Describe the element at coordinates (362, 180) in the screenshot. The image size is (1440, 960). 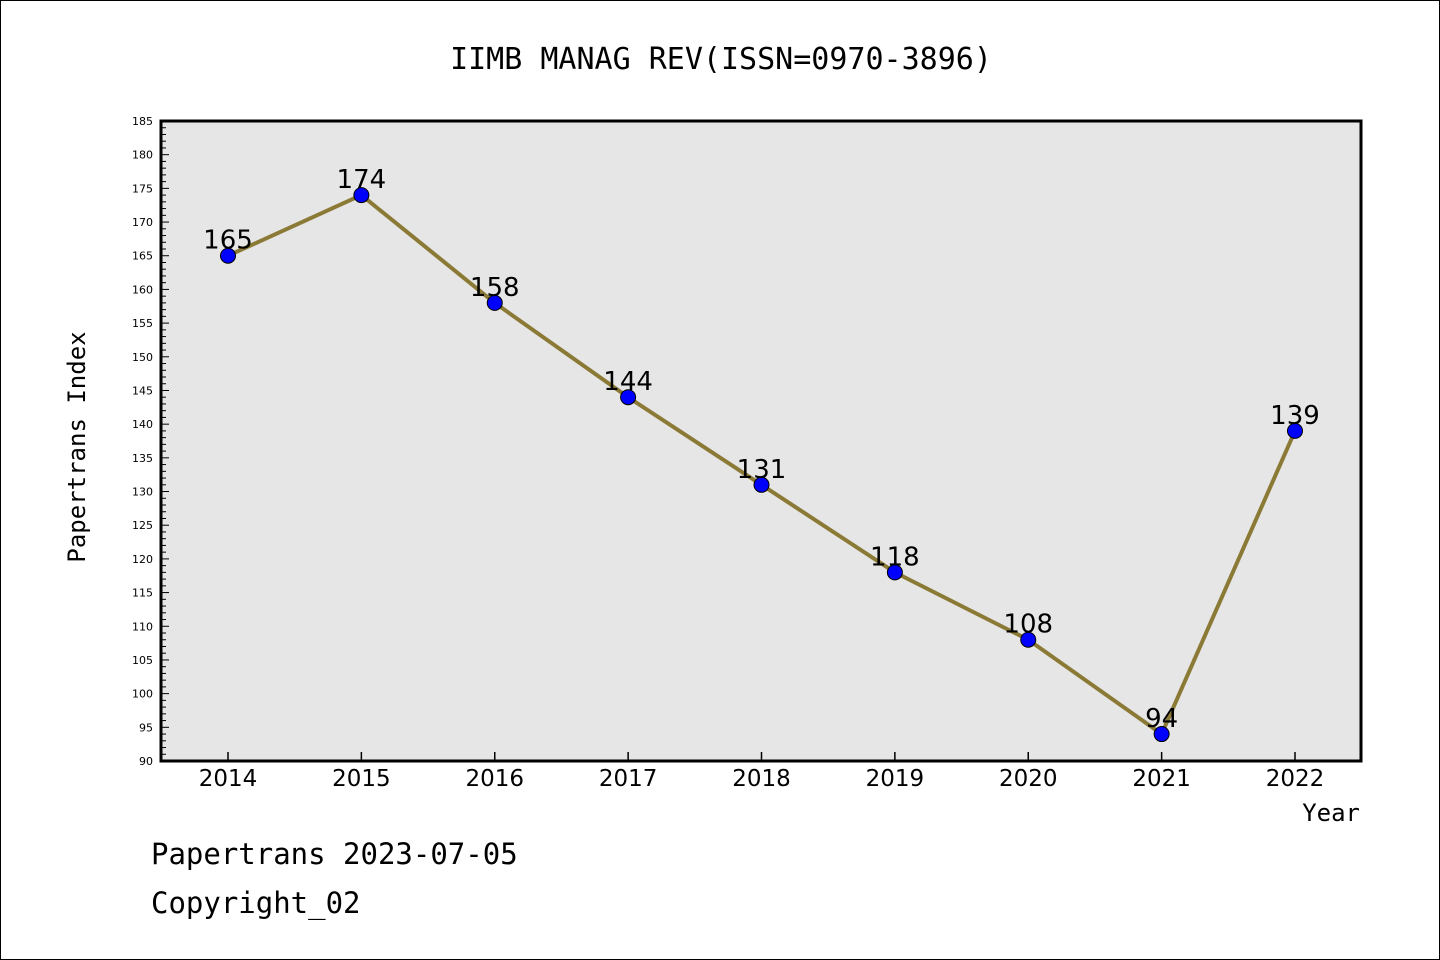
I see `data-label: 174` at that location.